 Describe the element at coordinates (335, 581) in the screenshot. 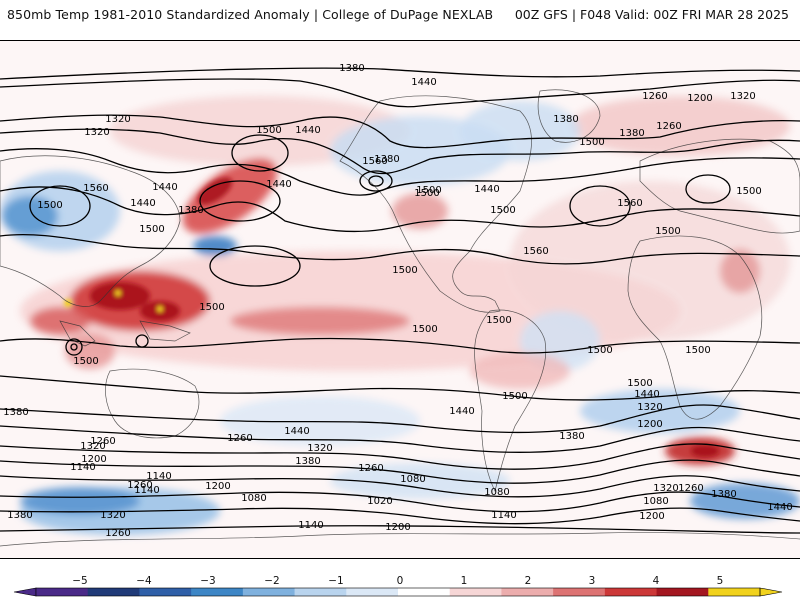

I see `colorbar-tick-label: −1` at that location.